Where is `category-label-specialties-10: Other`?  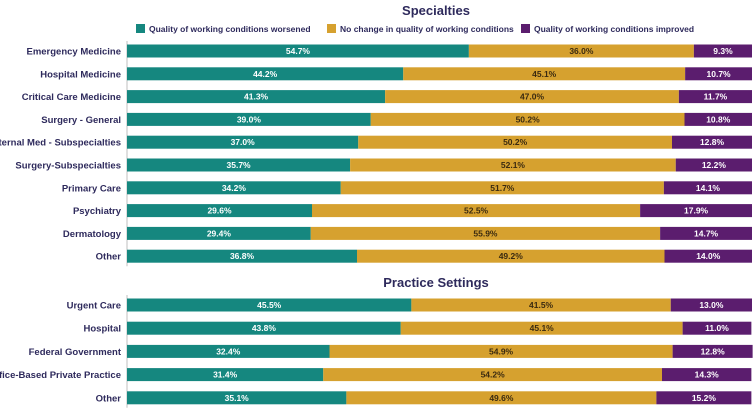 category-label-specialties-10: Other is located at coordinates (109, 257).